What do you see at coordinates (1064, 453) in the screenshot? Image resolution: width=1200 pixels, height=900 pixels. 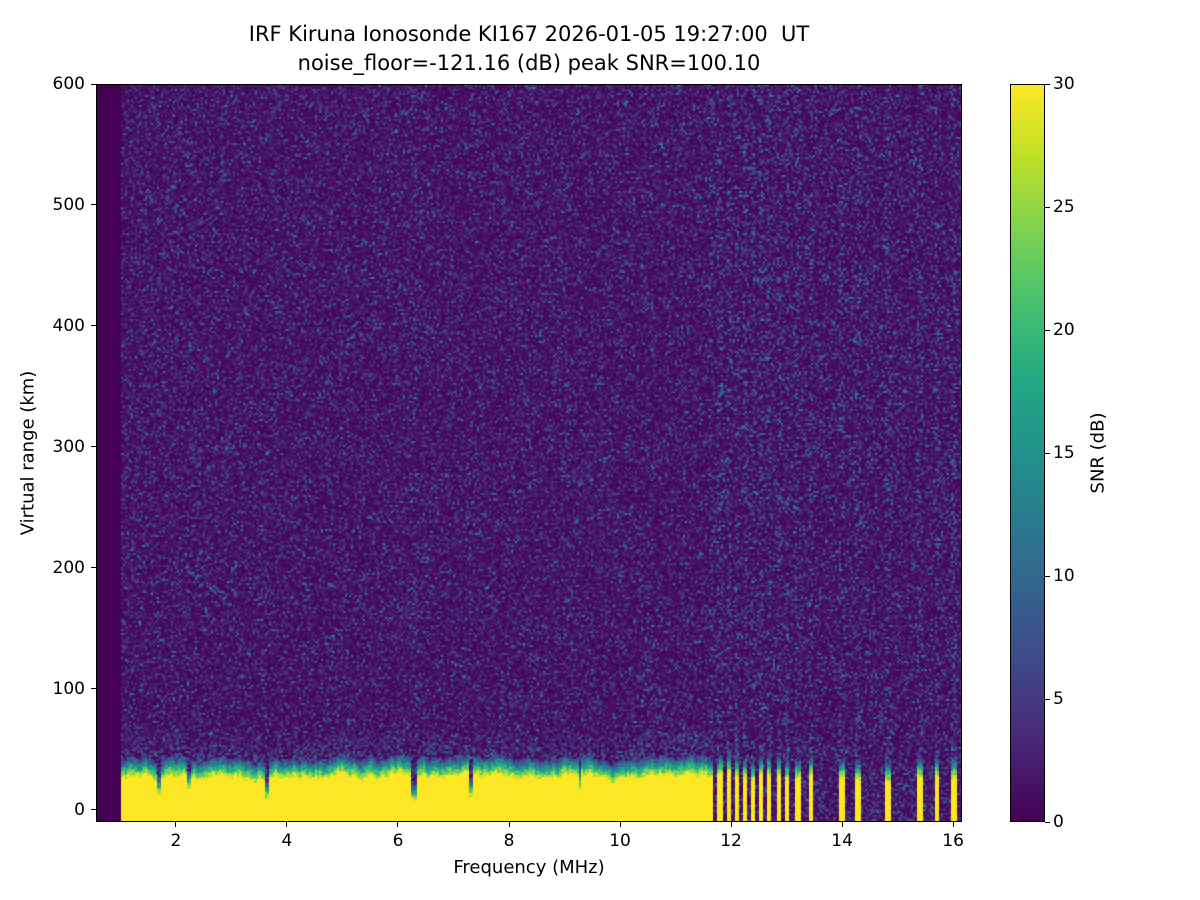 I see `colorbar-tick-label: 15` at bounding box center [1064, 453].